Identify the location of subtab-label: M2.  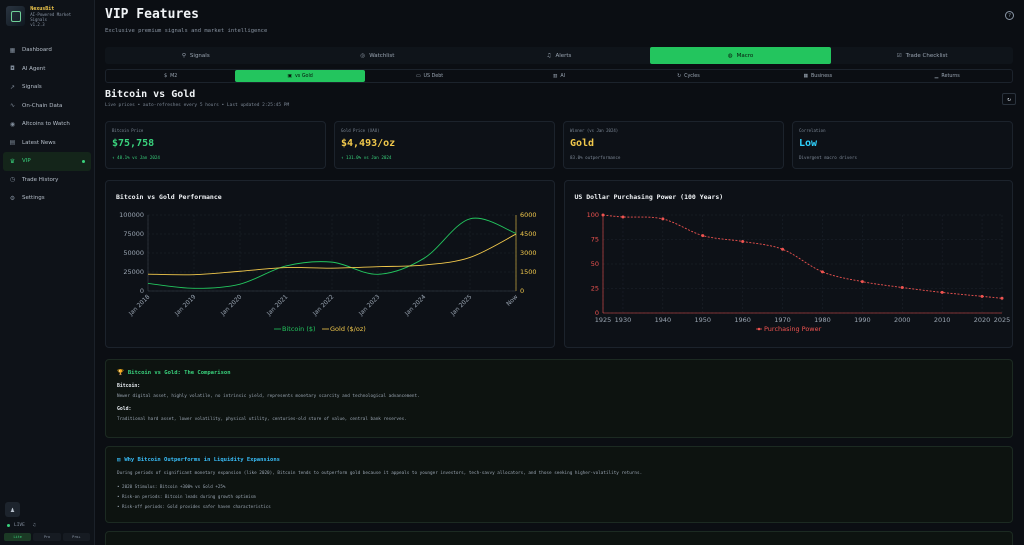
(174, 76).